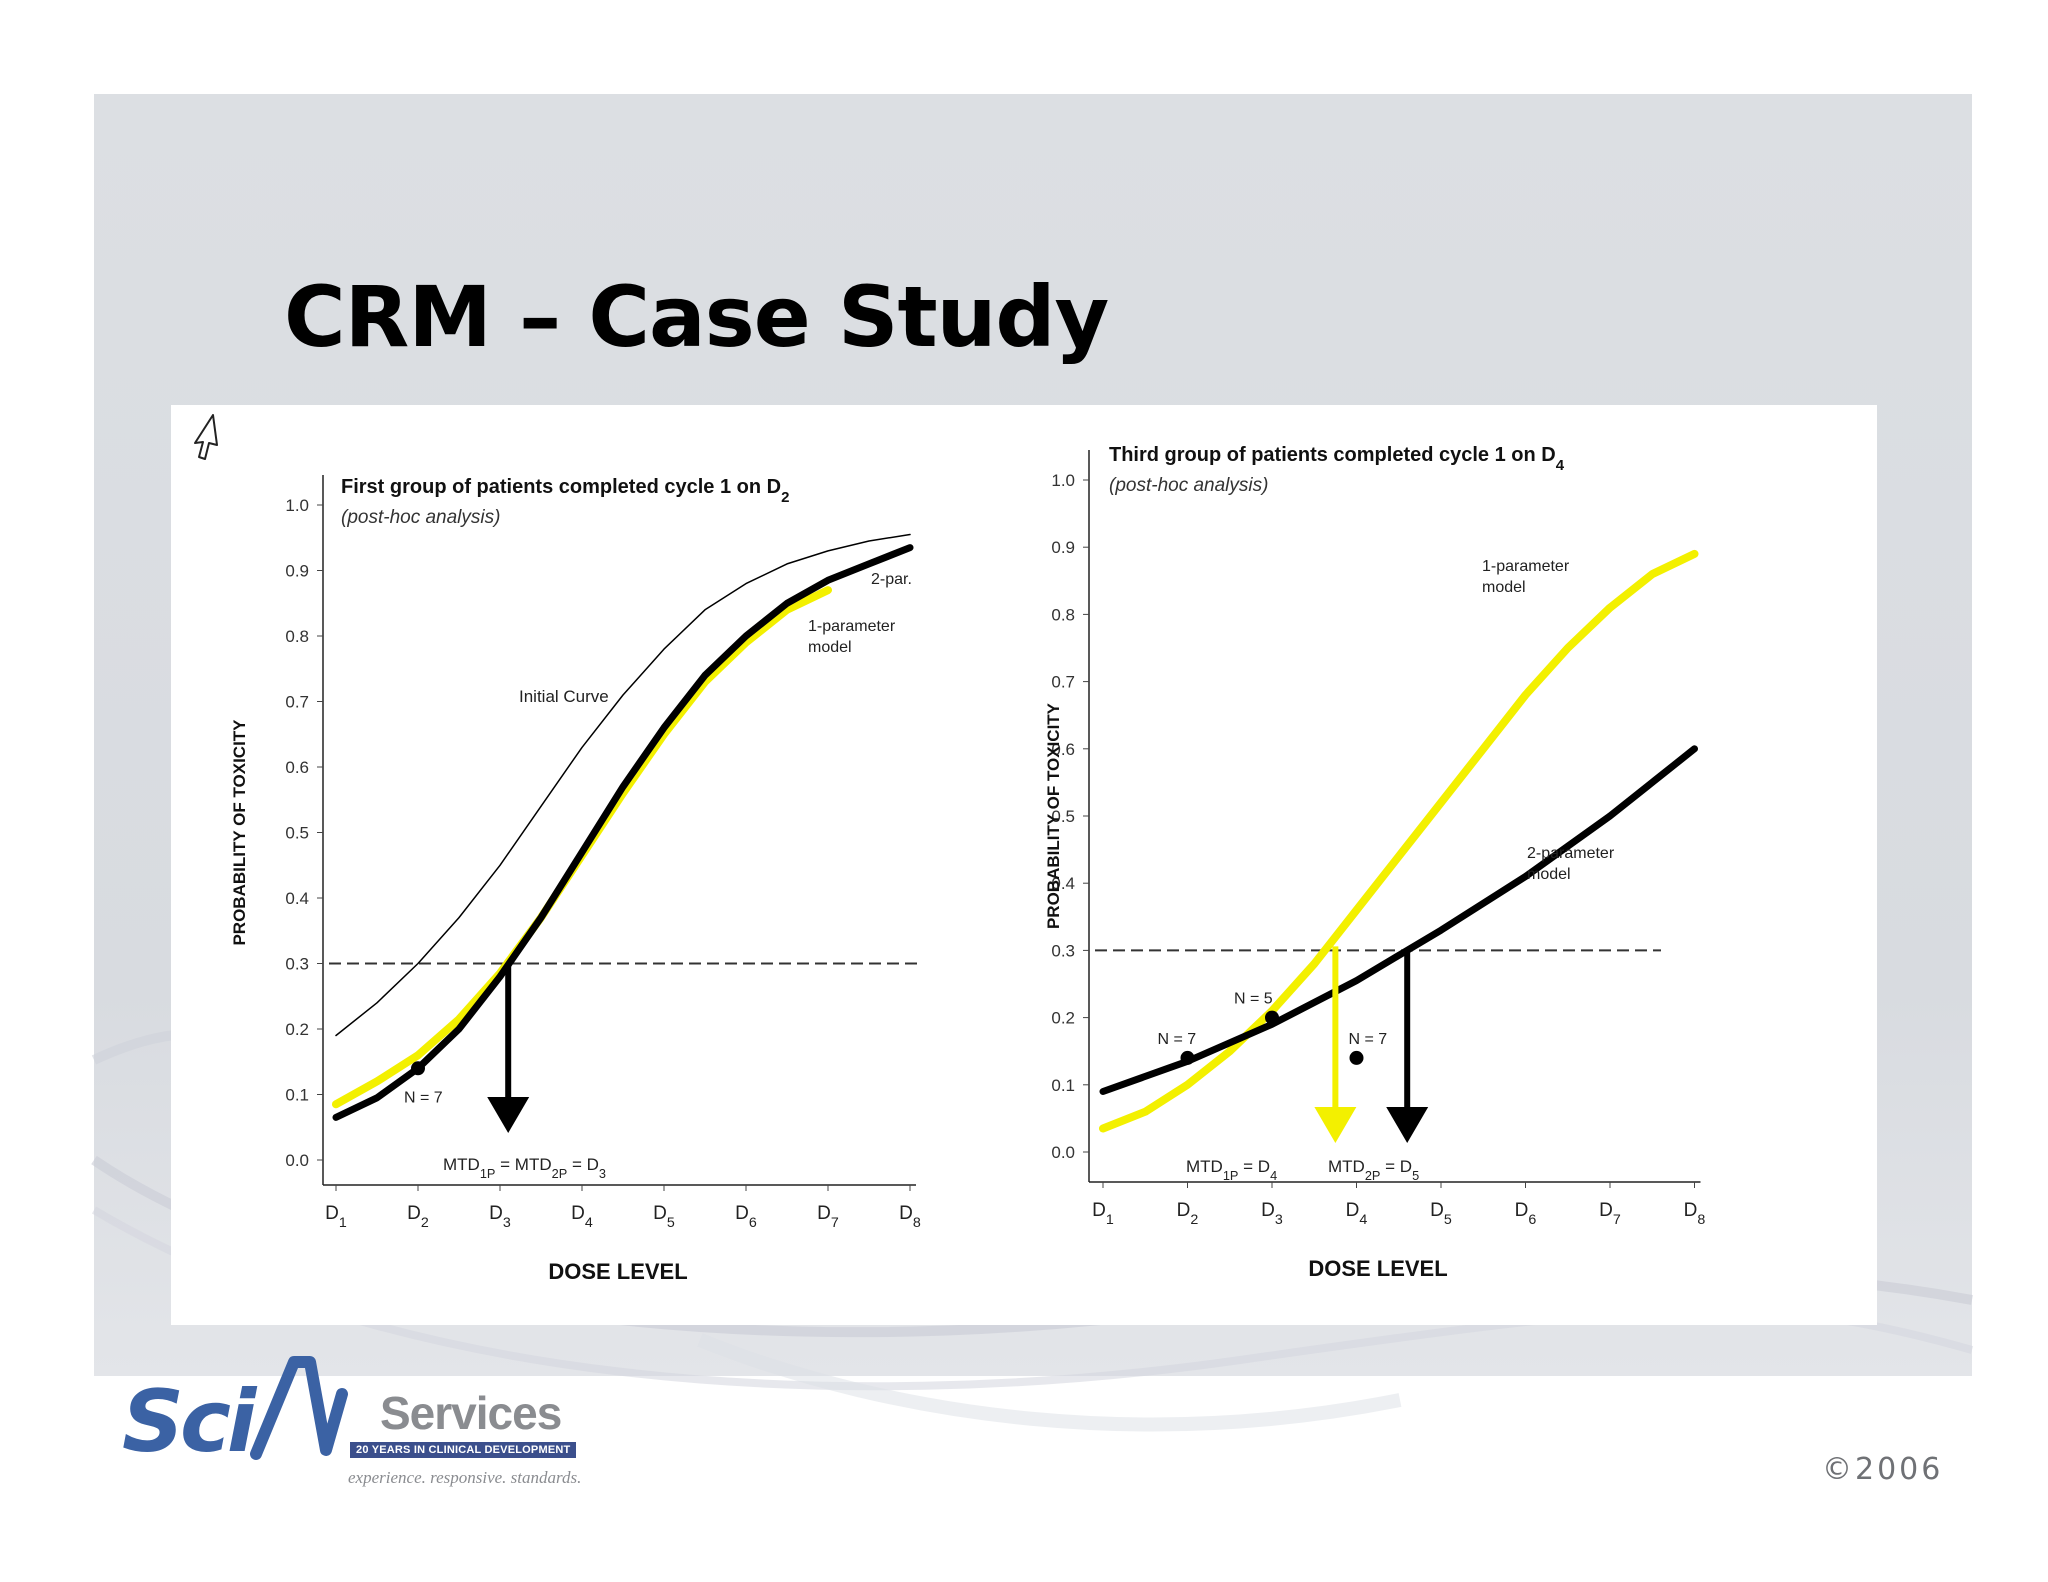 The image size is (2048, 1582). I want to click on slide-title: CRM – Case Study, so click(696, 317).